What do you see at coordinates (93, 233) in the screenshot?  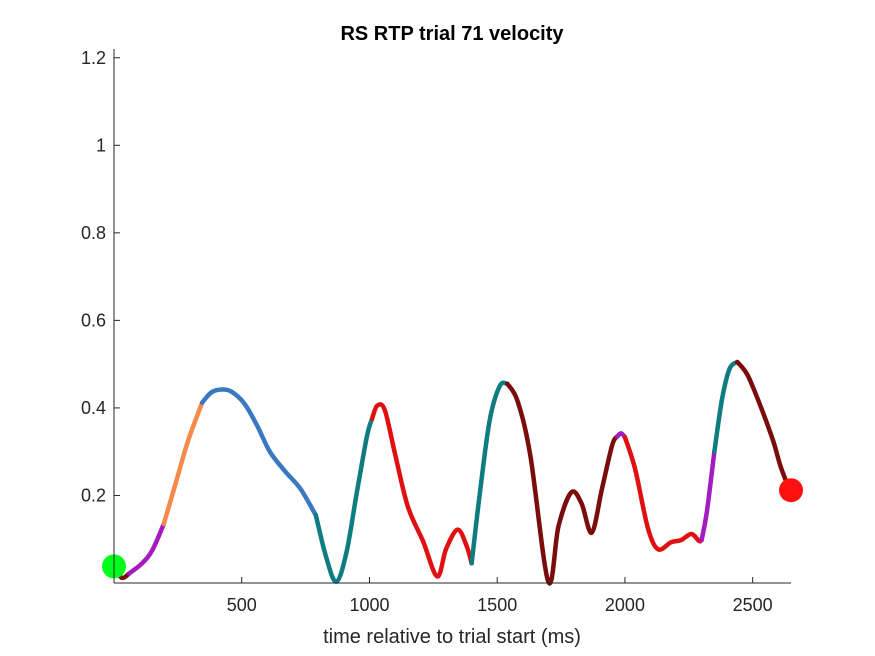 I see `y-tick-label: 0.8` at bounding box center [93, 233].